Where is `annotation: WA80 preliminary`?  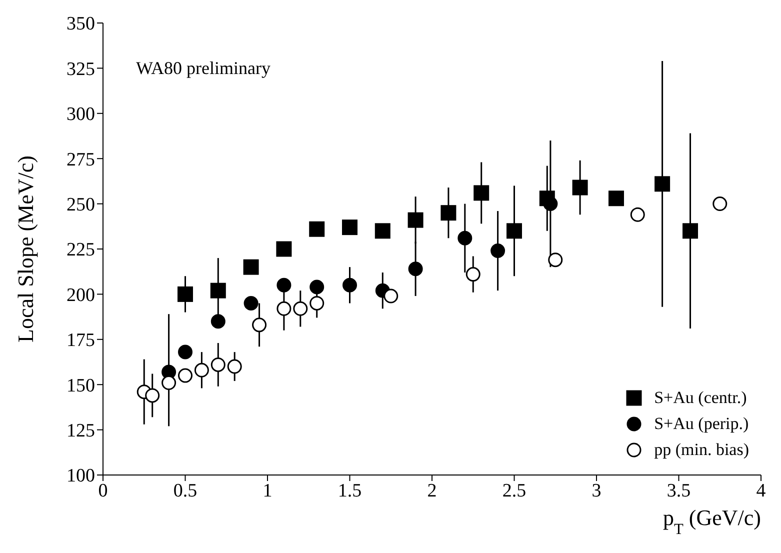
annotation: WA80 preliminary is located at coordinates (203, 68).